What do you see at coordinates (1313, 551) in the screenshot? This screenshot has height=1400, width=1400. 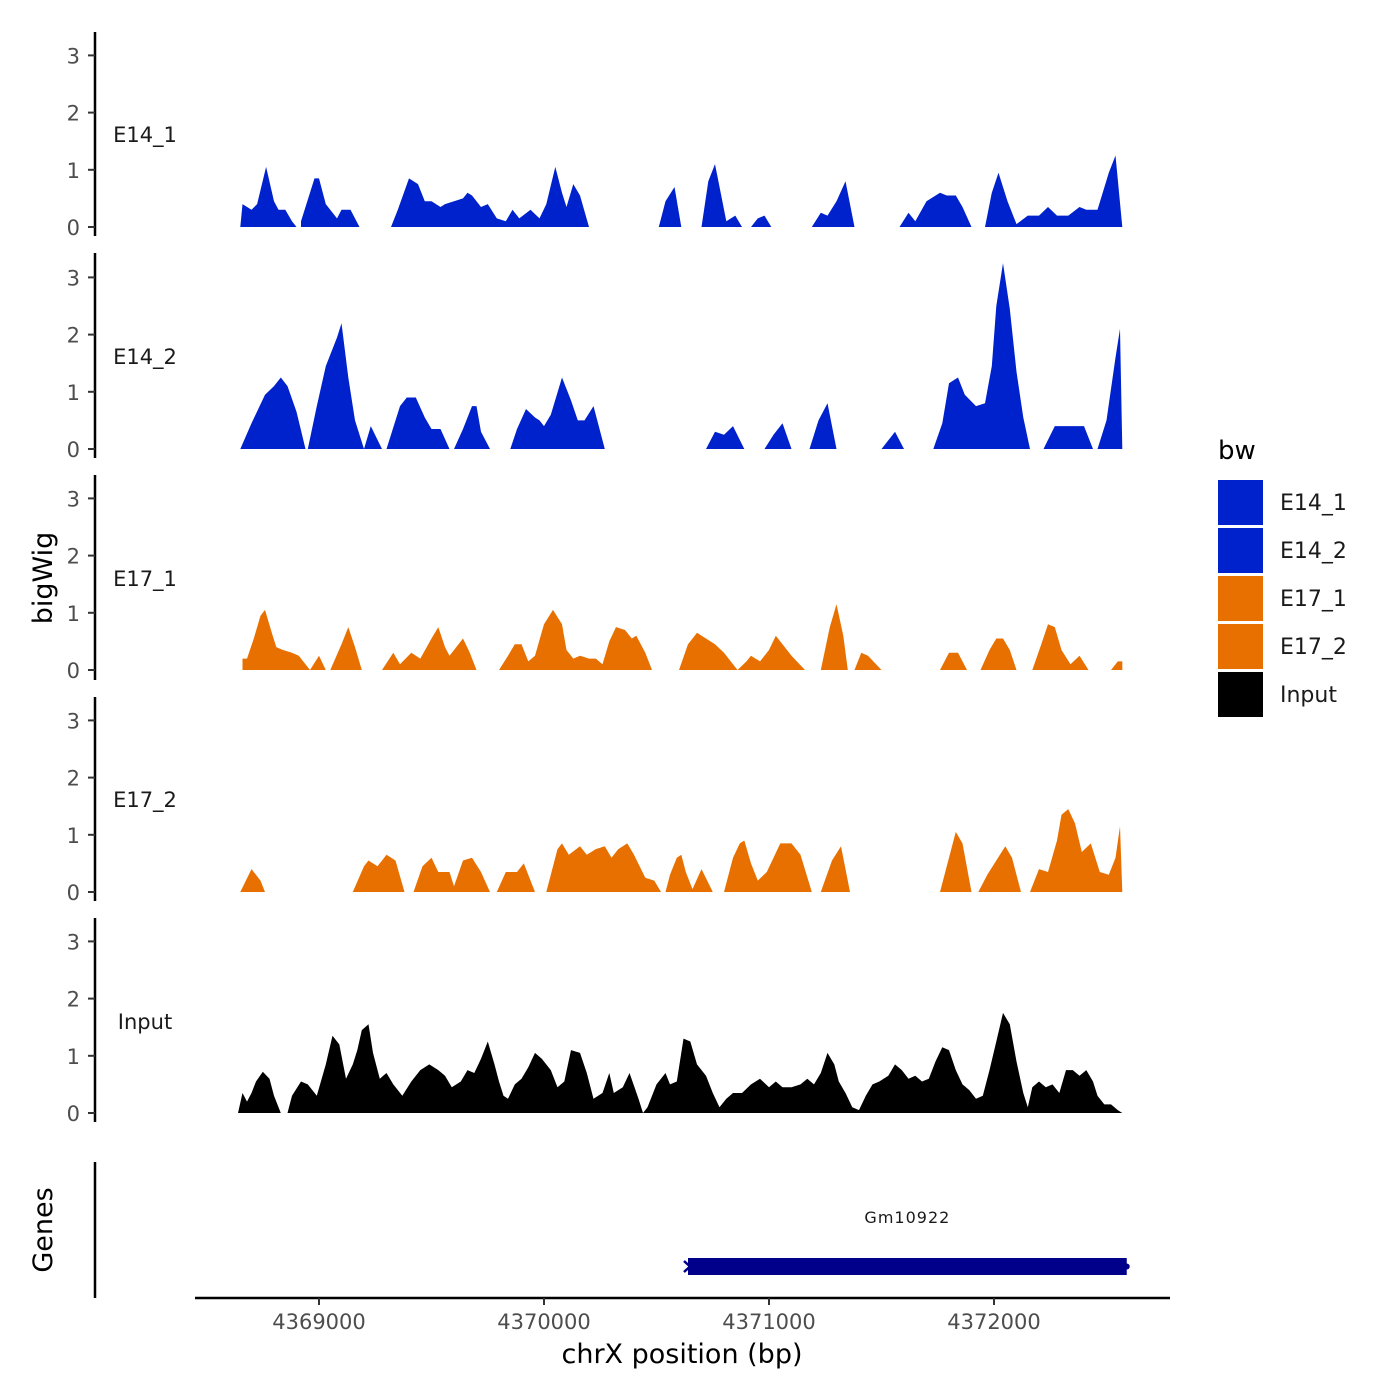 I see `legend-label: E14_2` at bounding box center [1313, 551].